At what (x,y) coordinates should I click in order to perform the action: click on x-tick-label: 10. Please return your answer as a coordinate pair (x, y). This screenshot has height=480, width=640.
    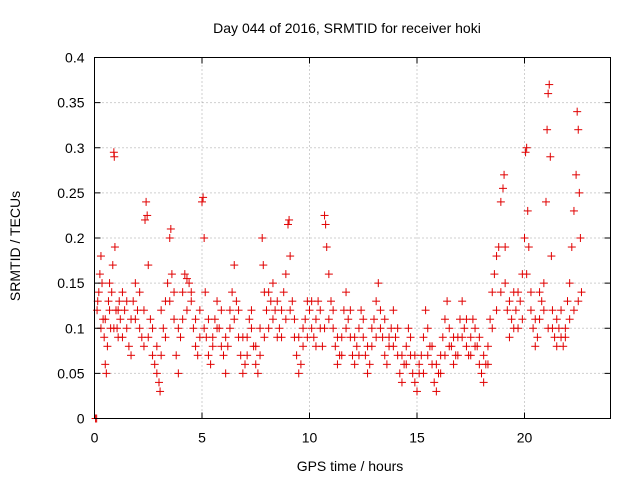
    Looking at the image, I should click on (310, 438).